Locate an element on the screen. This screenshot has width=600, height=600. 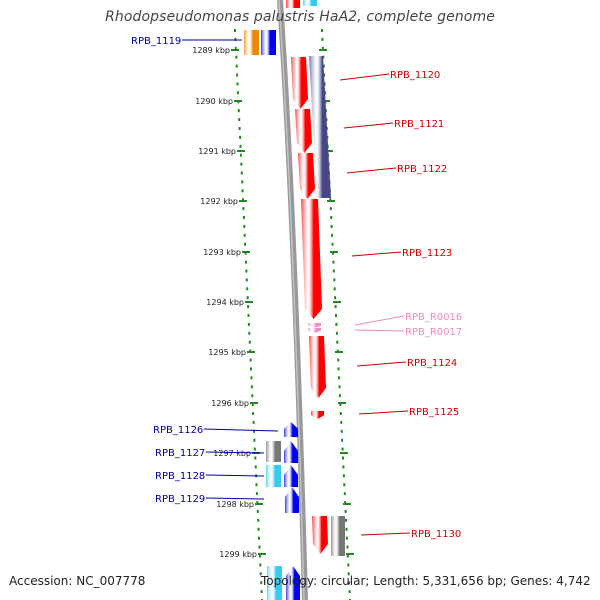
feature-bottom-blue is located at coordinates (293, 583).